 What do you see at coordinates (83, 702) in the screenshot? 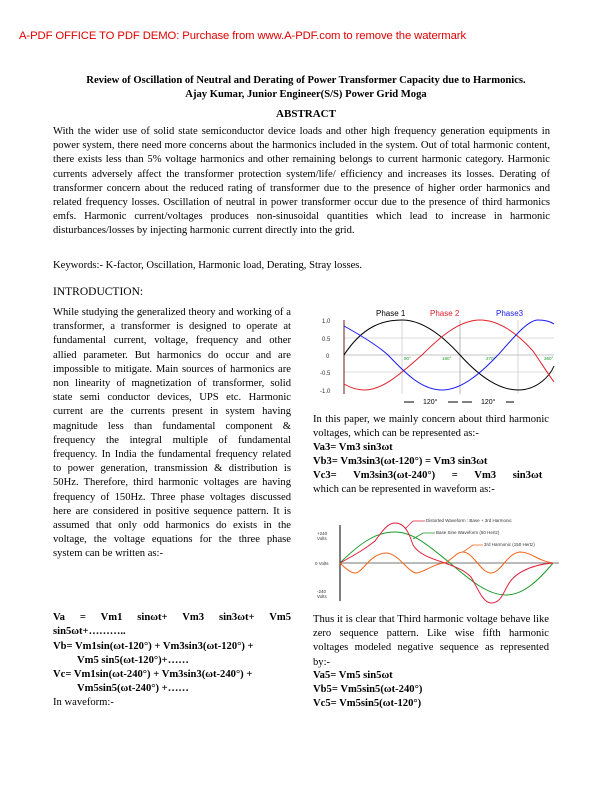
I see `in-waveform-label: In waveform:-` at bounding box center [83, 702].